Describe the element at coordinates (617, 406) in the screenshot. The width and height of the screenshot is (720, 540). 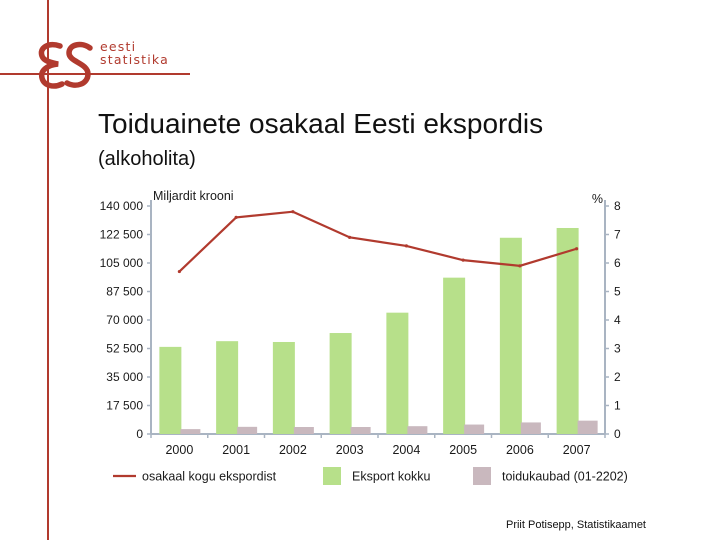
I see `right-tick-label: 1` at that location.